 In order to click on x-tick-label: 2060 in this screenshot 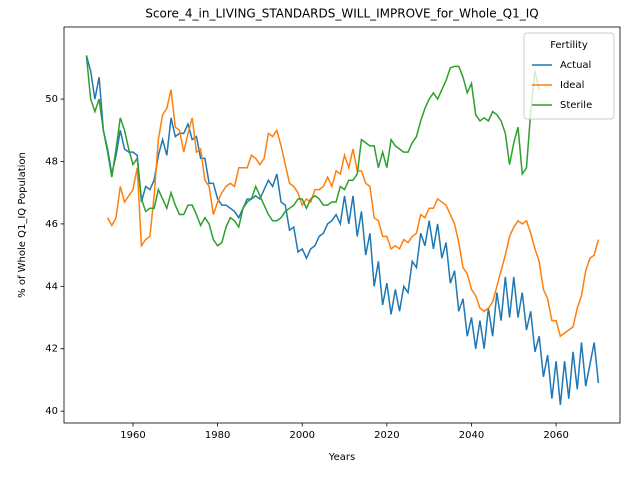, I will do `click(555, 435)`.